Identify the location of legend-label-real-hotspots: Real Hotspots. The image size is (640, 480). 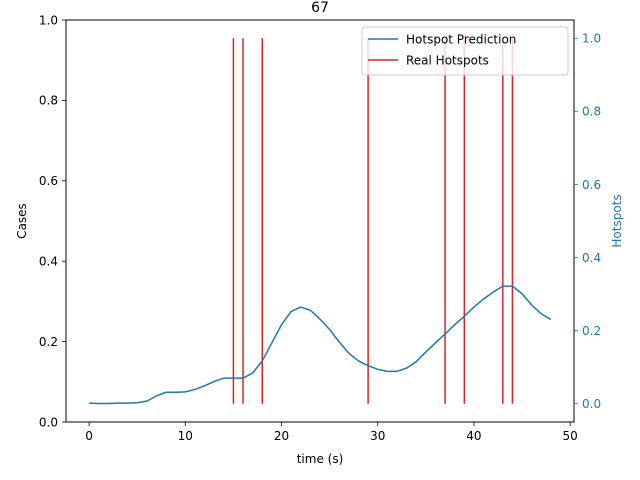
(447, 61).